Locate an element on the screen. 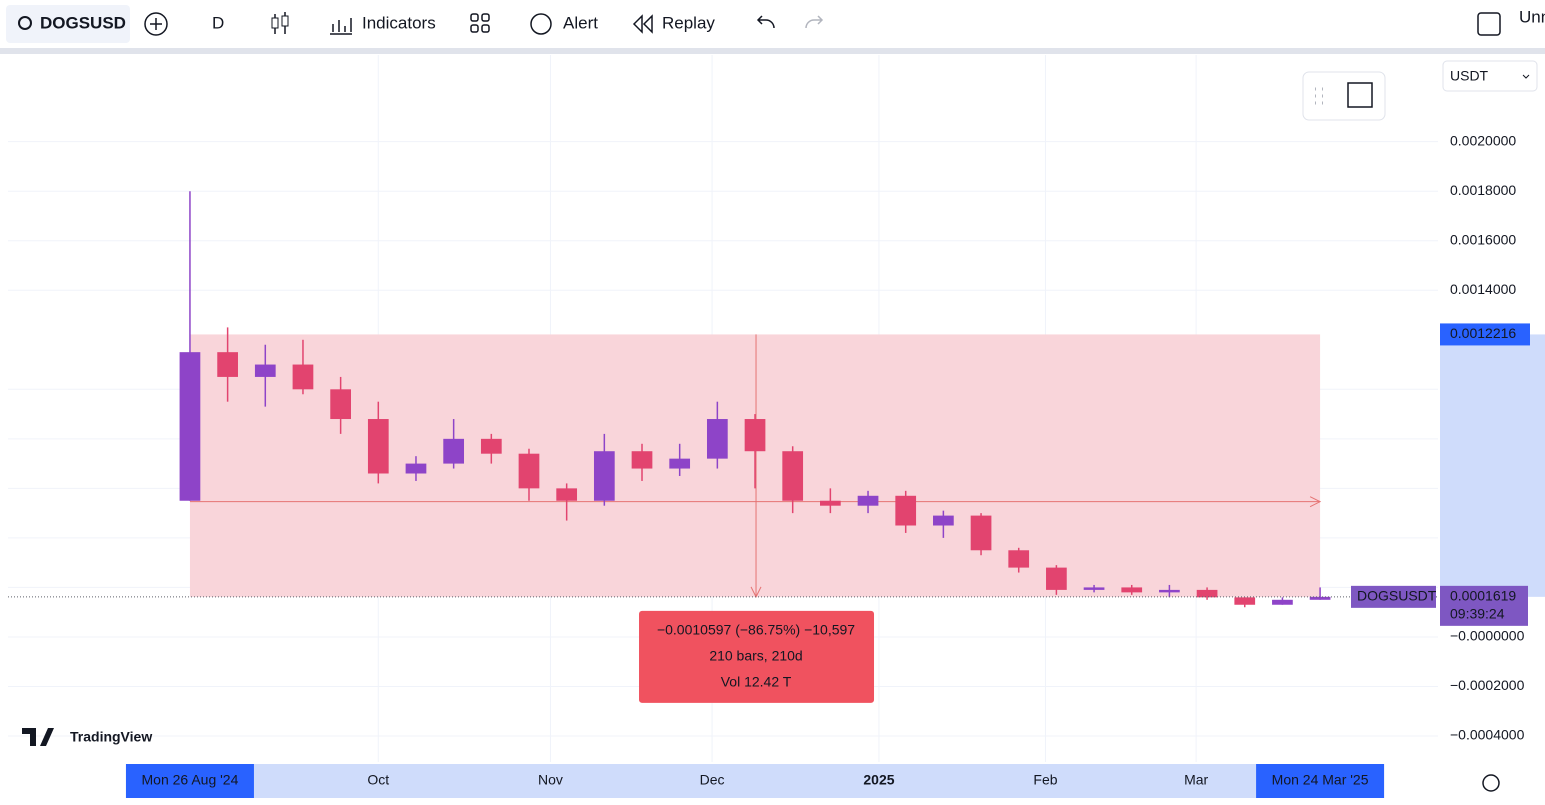 The height and width of the screenshot is (805, 1545). y-tick-label: 0.0018000 is located at coordinates (1483, 190).